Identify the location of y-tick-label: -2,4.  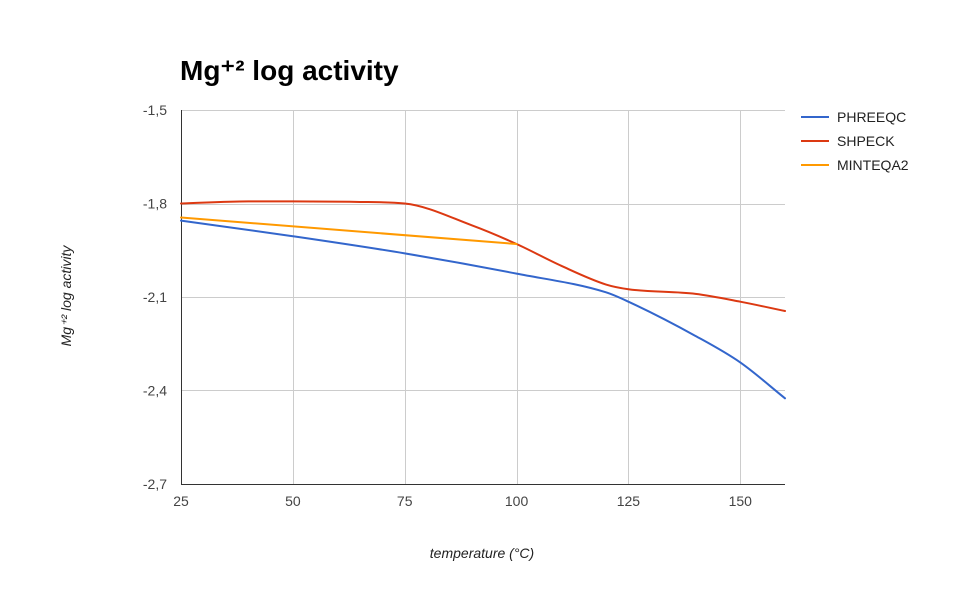
(155, 391).